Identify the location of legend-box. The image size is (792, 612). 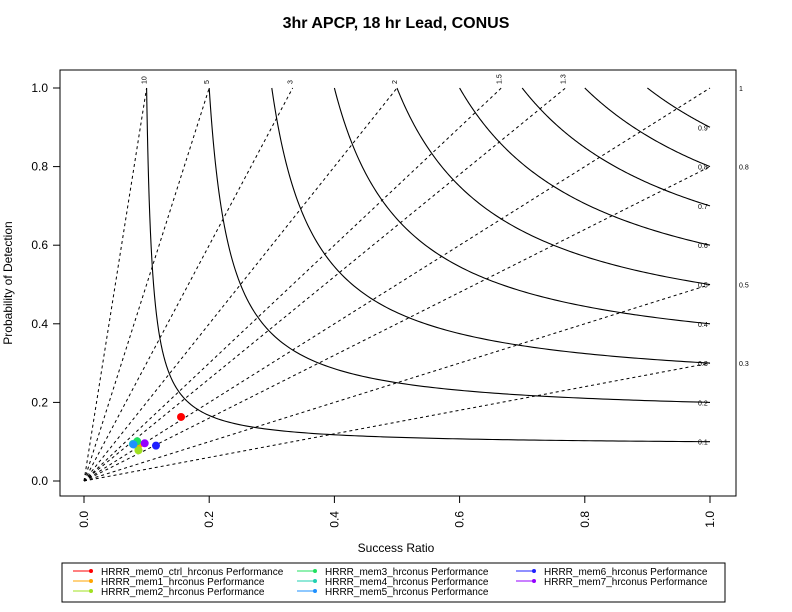
(393, 582).